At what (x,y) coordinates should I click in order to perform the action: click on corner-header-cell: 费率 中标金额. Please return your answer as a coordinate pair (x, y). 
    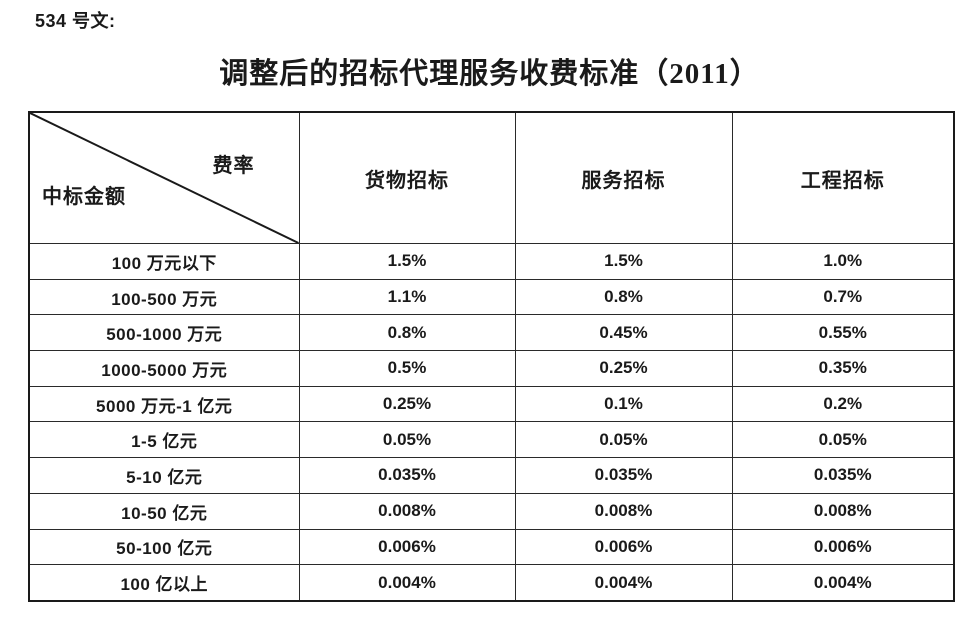
    Looking at the image, I should click on (164, 177).